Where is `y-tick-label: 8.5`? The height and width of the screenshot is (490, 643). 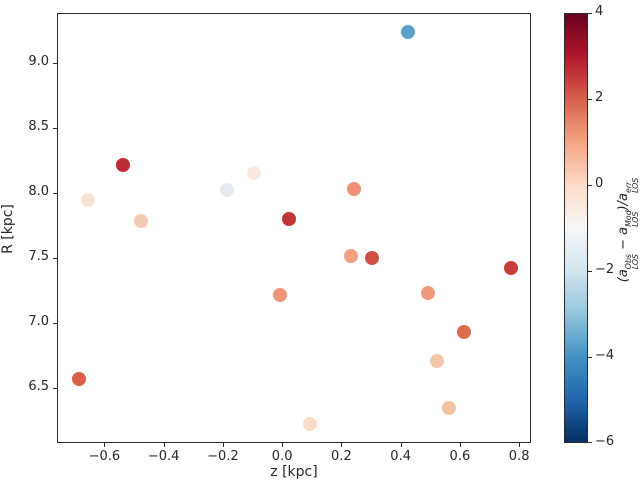 y-tick-label: 8.5 is located at coordinates (38, 126).